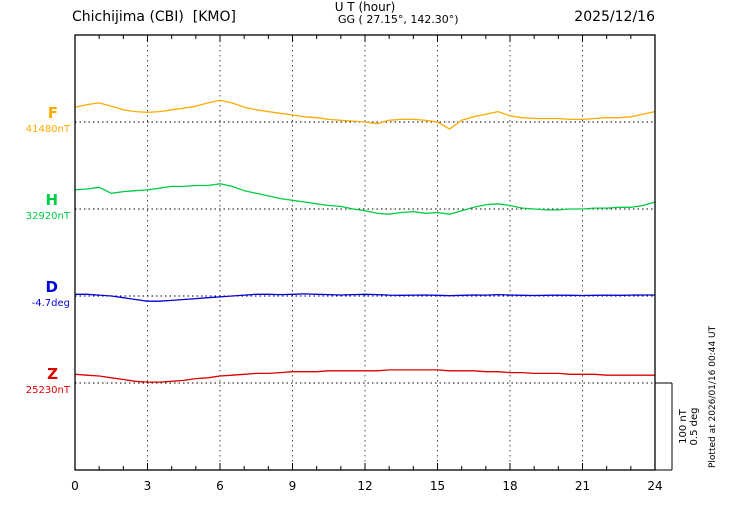 The height and width of the screenshot is (520, 730). I want to click on x-tick-label: 15, so click(437, 486).